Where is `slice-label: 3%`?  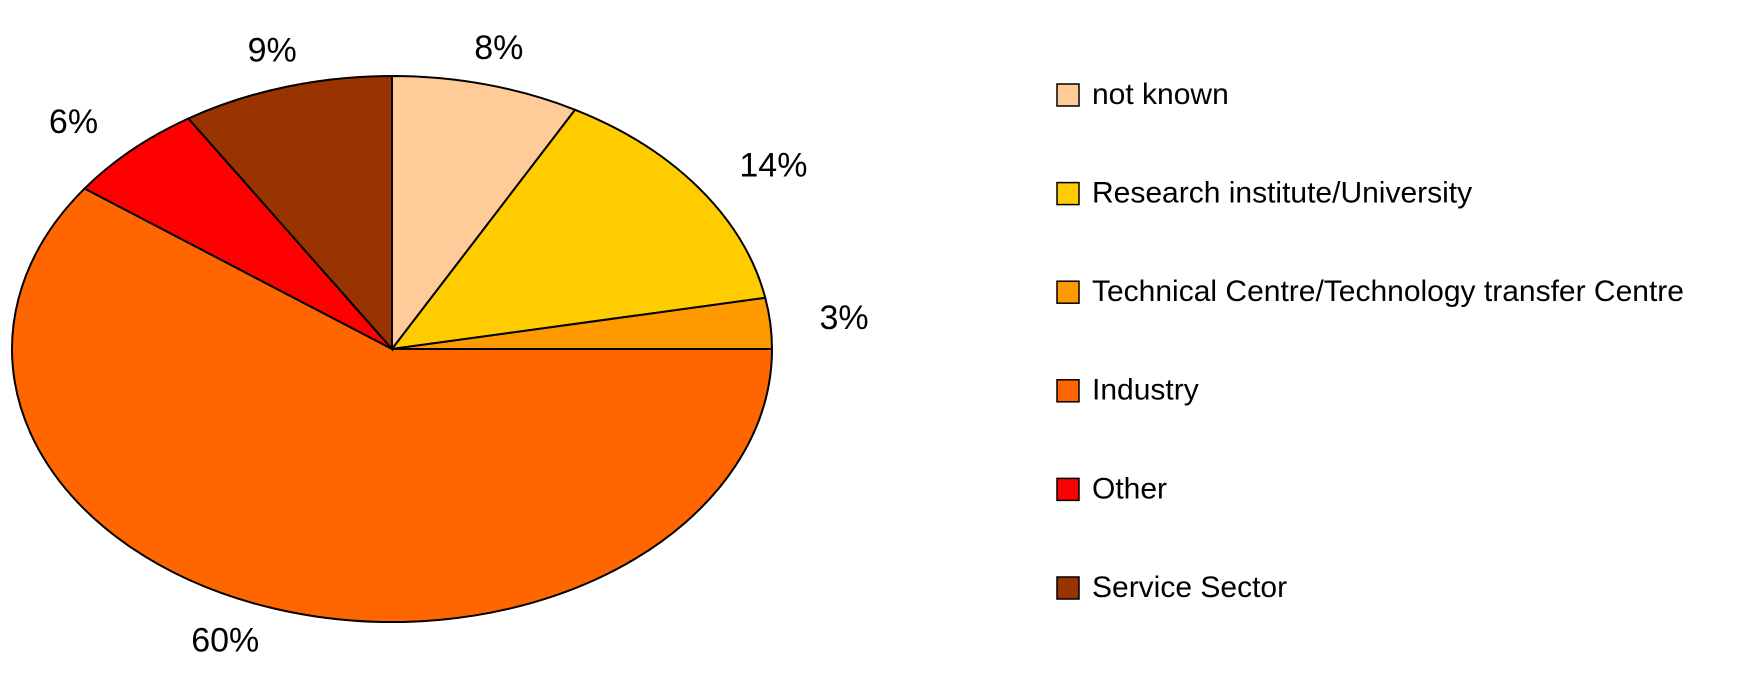
slice-label: 3% is located at coordinates (843, 318).